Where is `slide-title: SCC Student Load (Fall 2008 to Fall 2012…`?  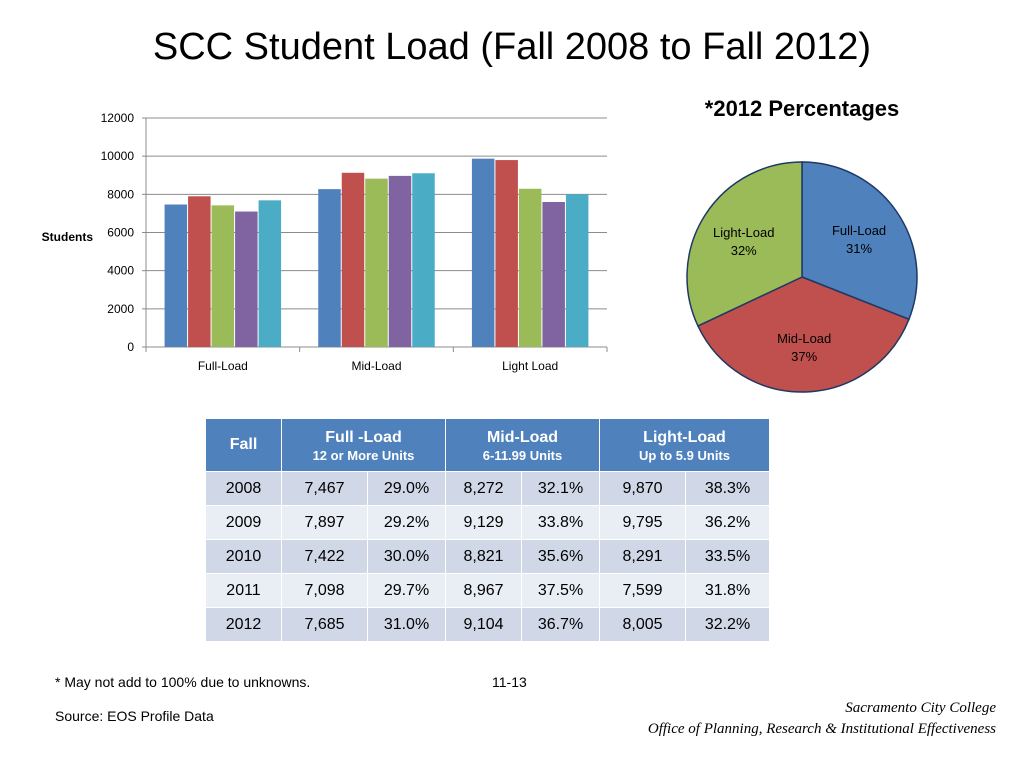
slide-title: SCC Student Load (Fall 2008 to Fall 2012… is located at coordinates (512, 47).